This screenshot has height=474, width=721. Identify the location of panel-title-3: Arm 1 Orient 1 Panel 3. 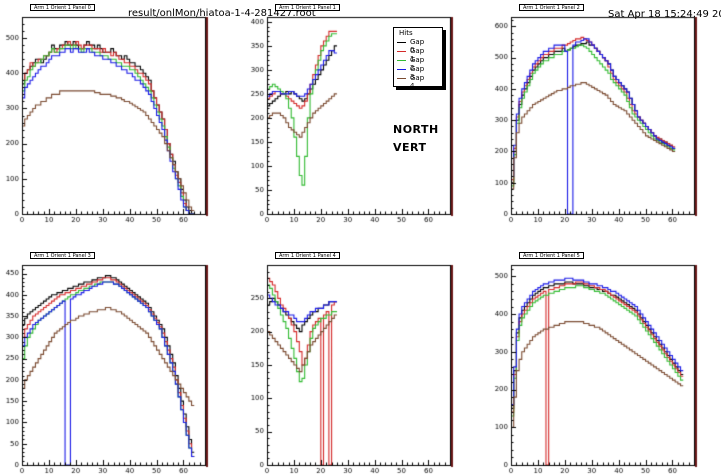
(62, 255).